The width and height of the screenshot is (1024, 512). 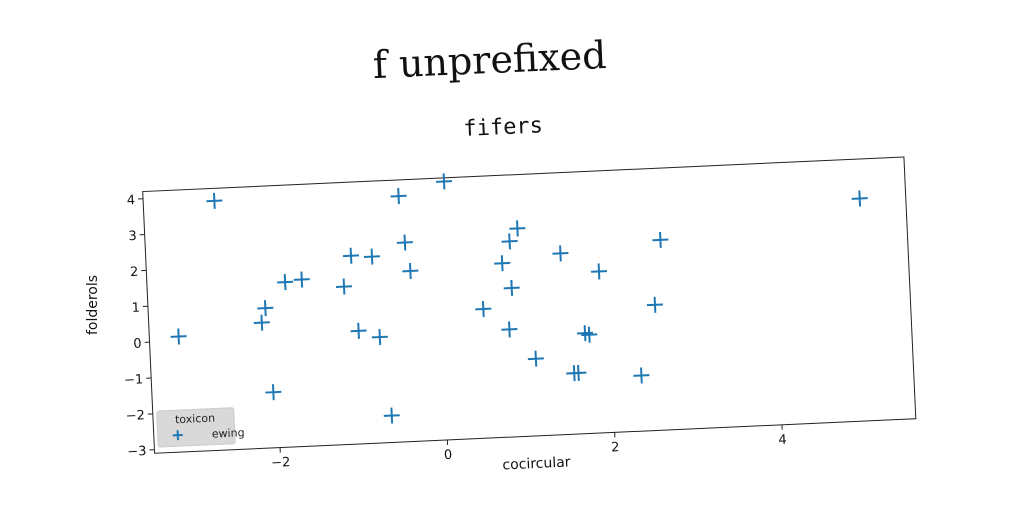 What do you see at coordinates (93, 305) in the screenshot?
I see `y-axis-label: folderols` at bounding box center [93, 305].